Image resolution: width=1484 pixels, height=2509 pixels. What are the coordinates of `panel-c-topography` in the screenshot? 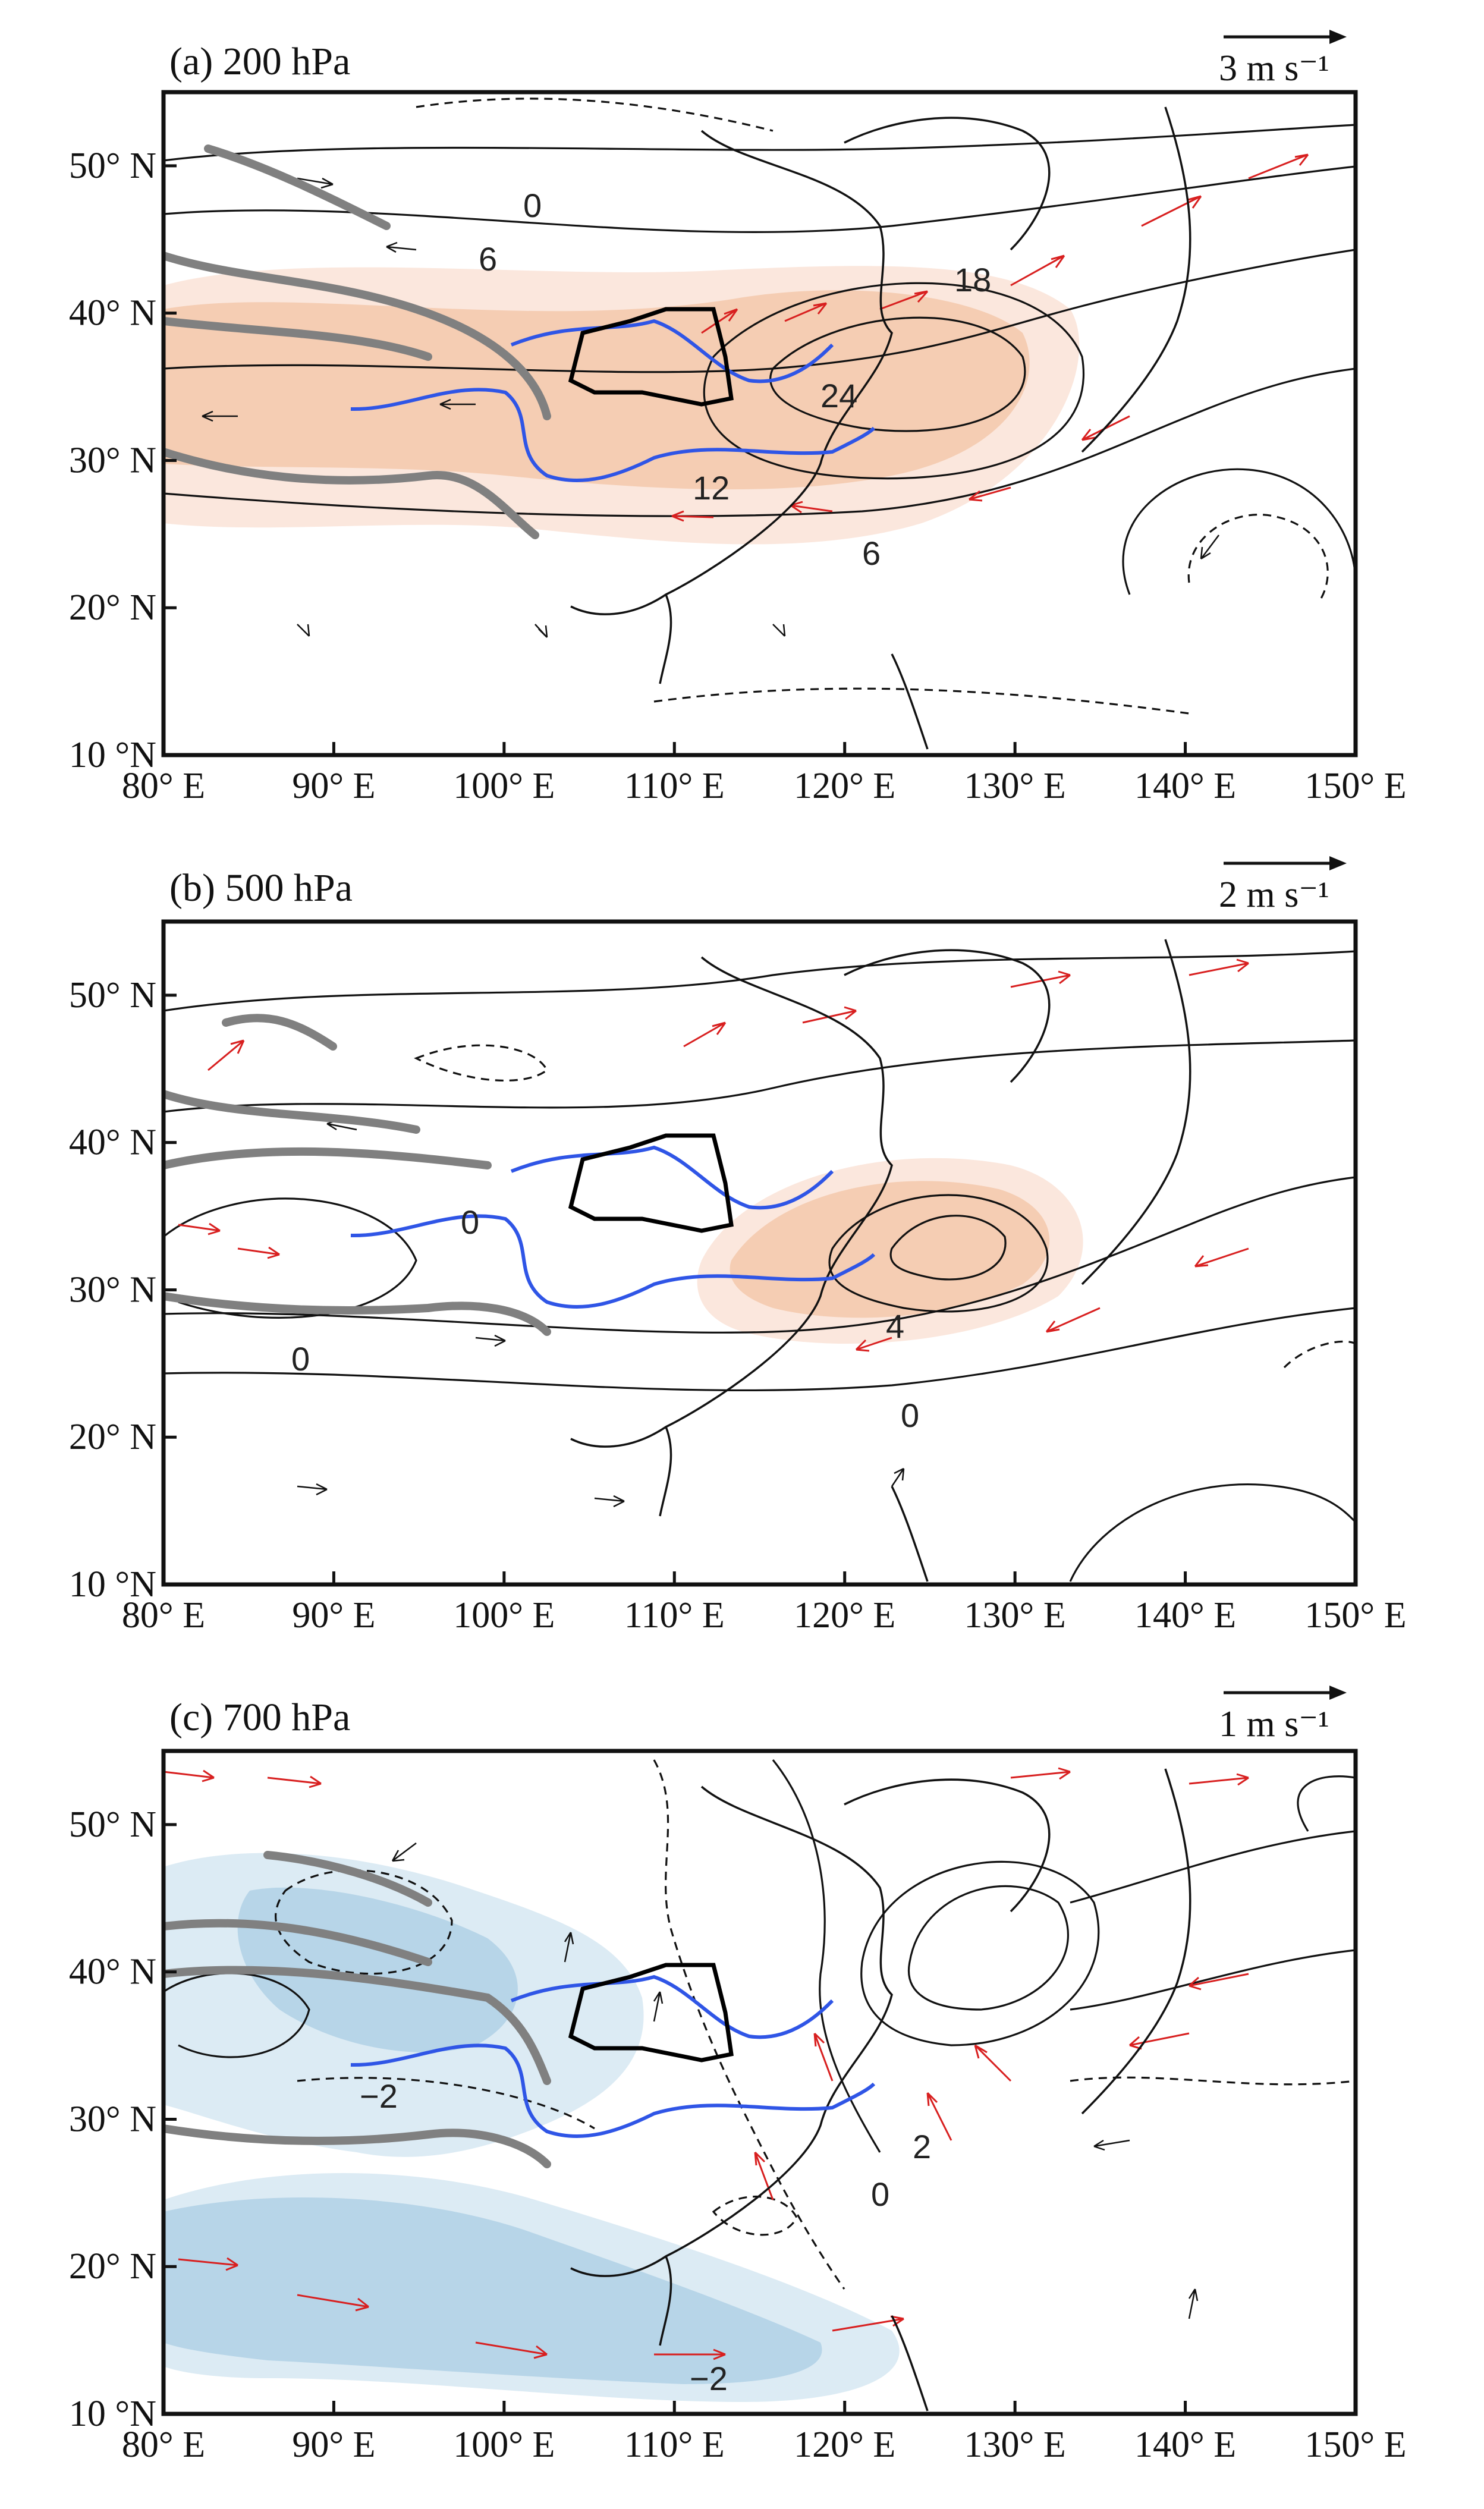 It's located at (357, 2009).